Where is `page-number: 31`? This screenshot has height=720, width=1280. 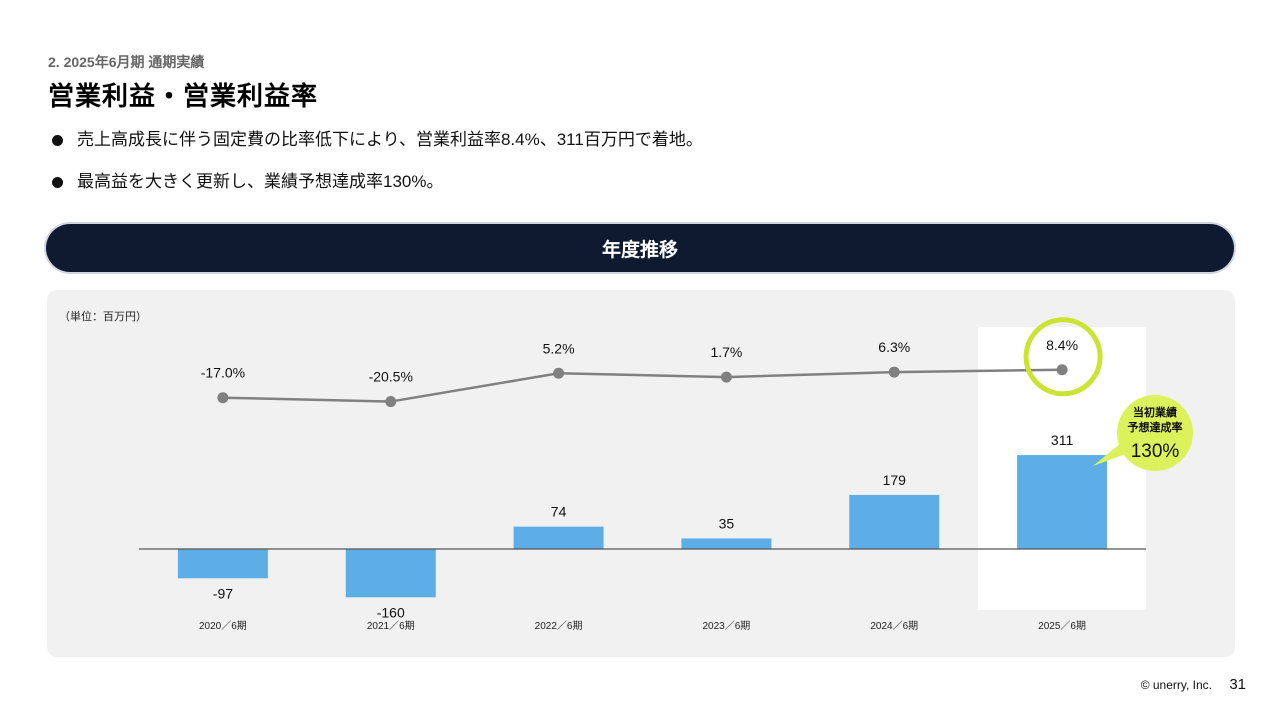 page-number: 31 is located at coordinates (1237, 684).